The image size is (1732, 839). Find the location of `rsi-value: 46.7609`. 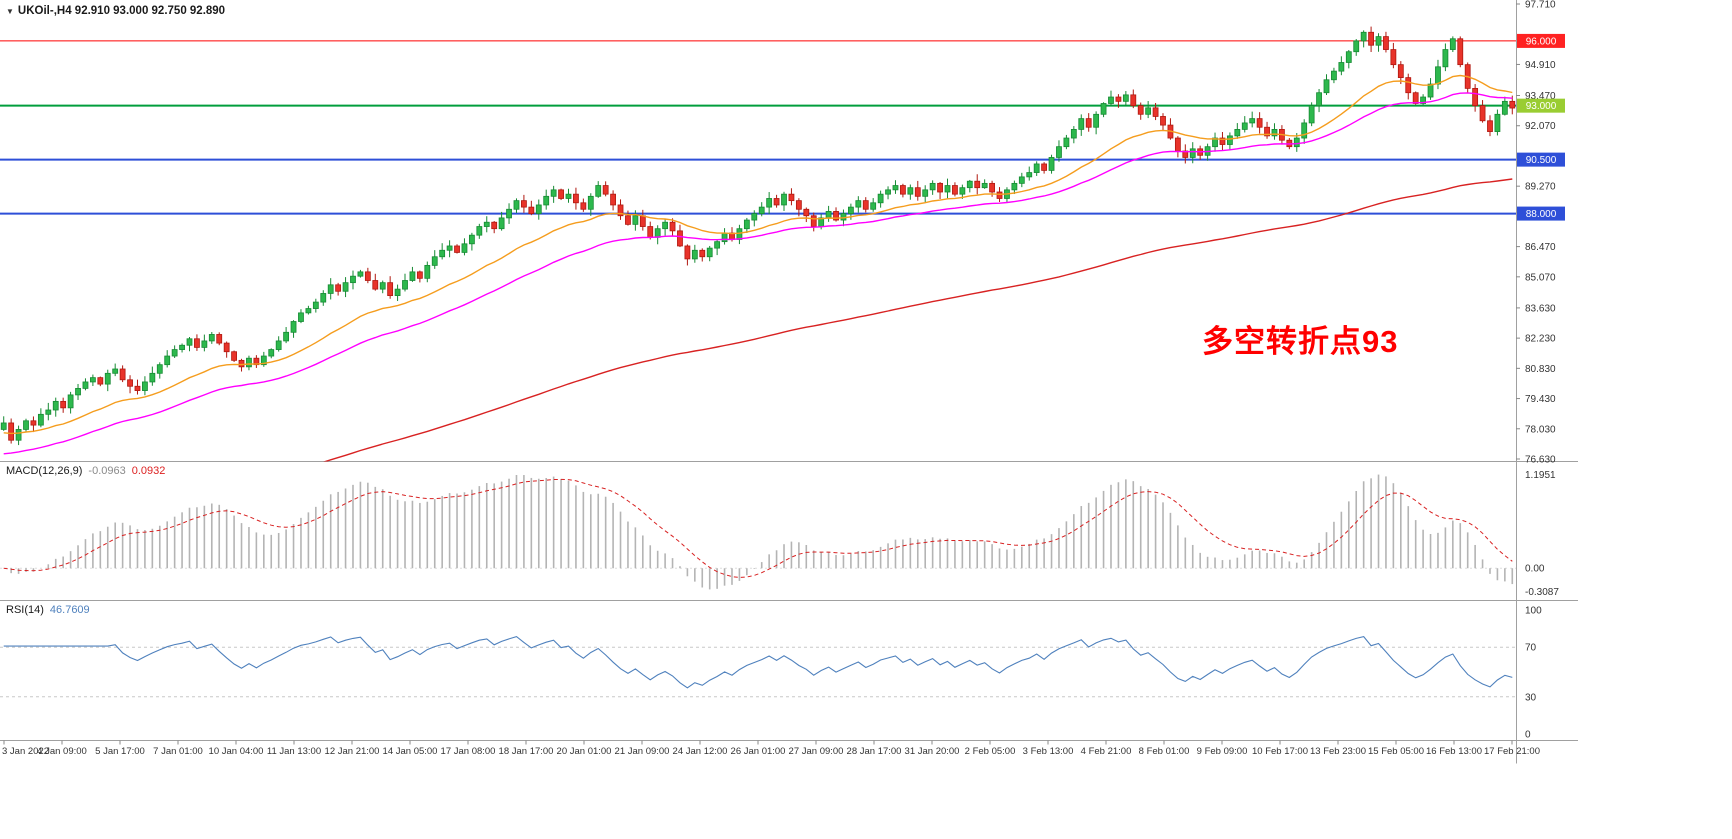

rsi-value: 46.7609 is located at coordinates (69, 610).